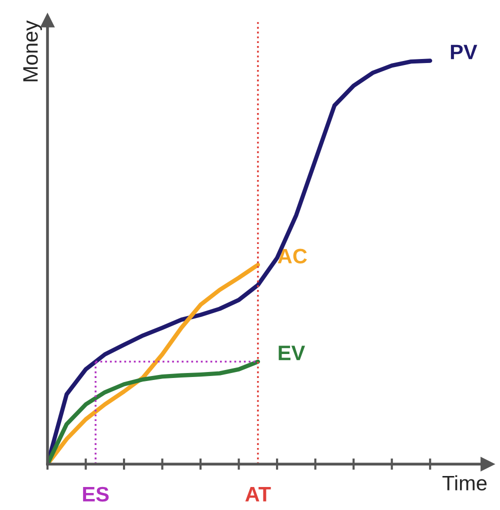 This screenshot has width=500, height=510. What do you see at coordinates (464, 483) in the screenshot?
I see `x-axis-title: Time` at bounding box center [464, 483].